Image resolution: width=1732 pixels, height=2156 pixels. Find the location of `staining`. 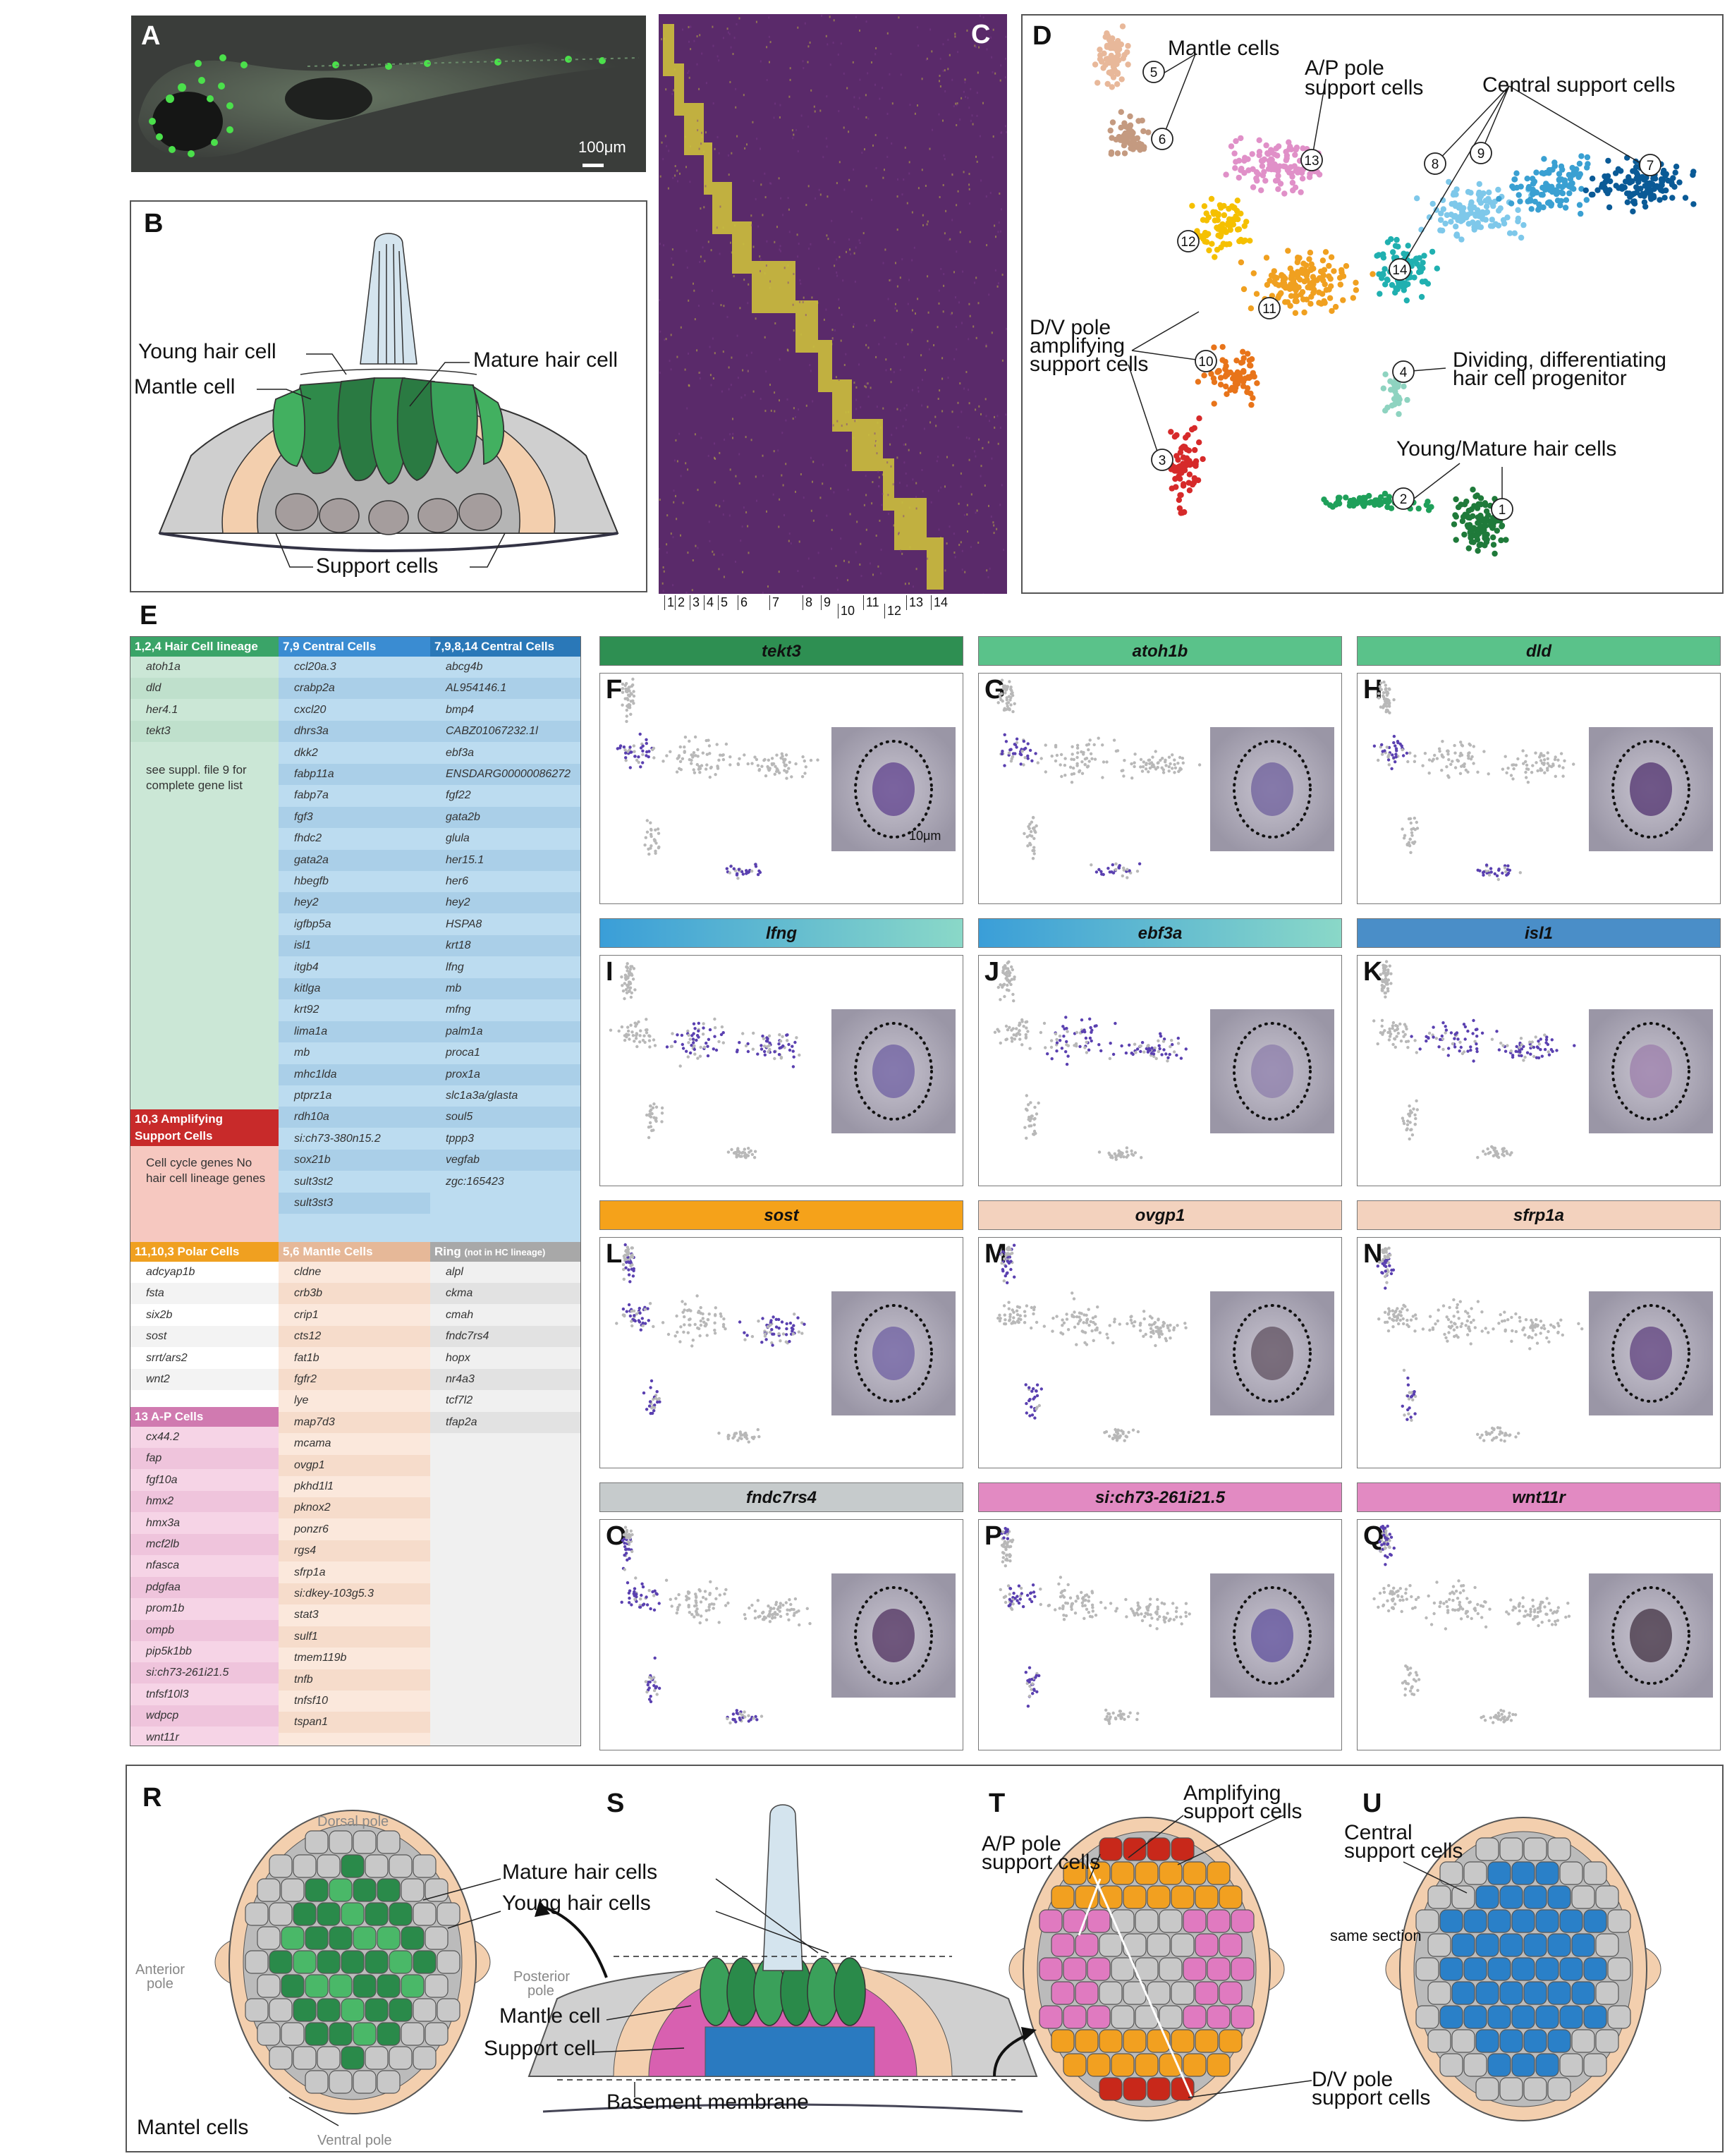

staining is located at coordinates (1651, 1353).